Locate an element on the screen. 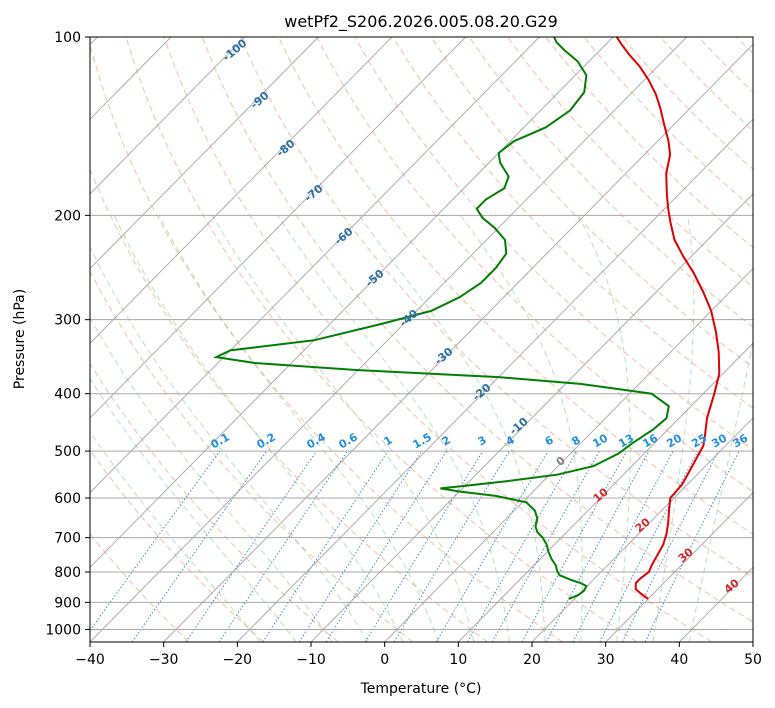 This screenshot has width=775, height=708. mixing-ratio-label: 1.5 is located at coordinates (422, 440).